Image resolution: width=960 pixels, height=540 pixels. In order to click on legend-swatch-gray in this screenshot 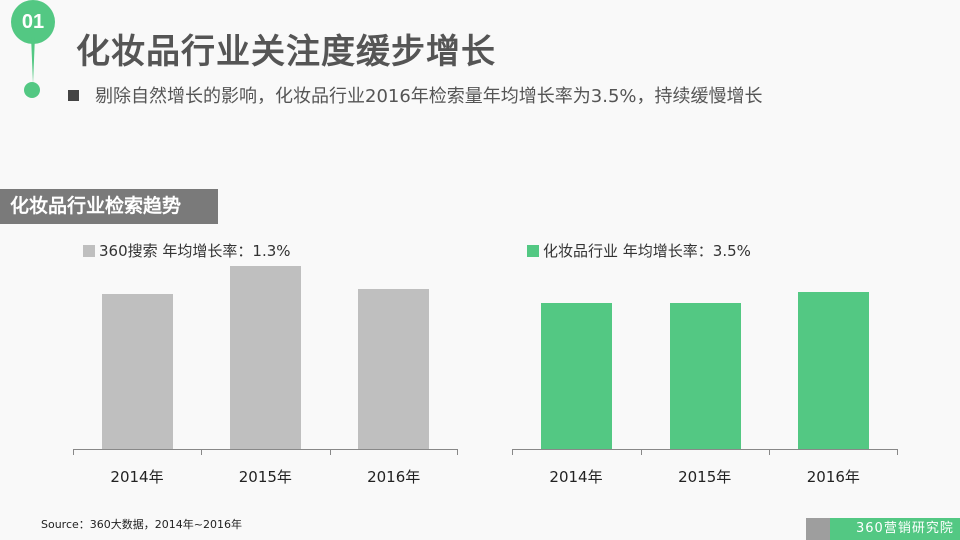, I will do `click(89, 250)`.